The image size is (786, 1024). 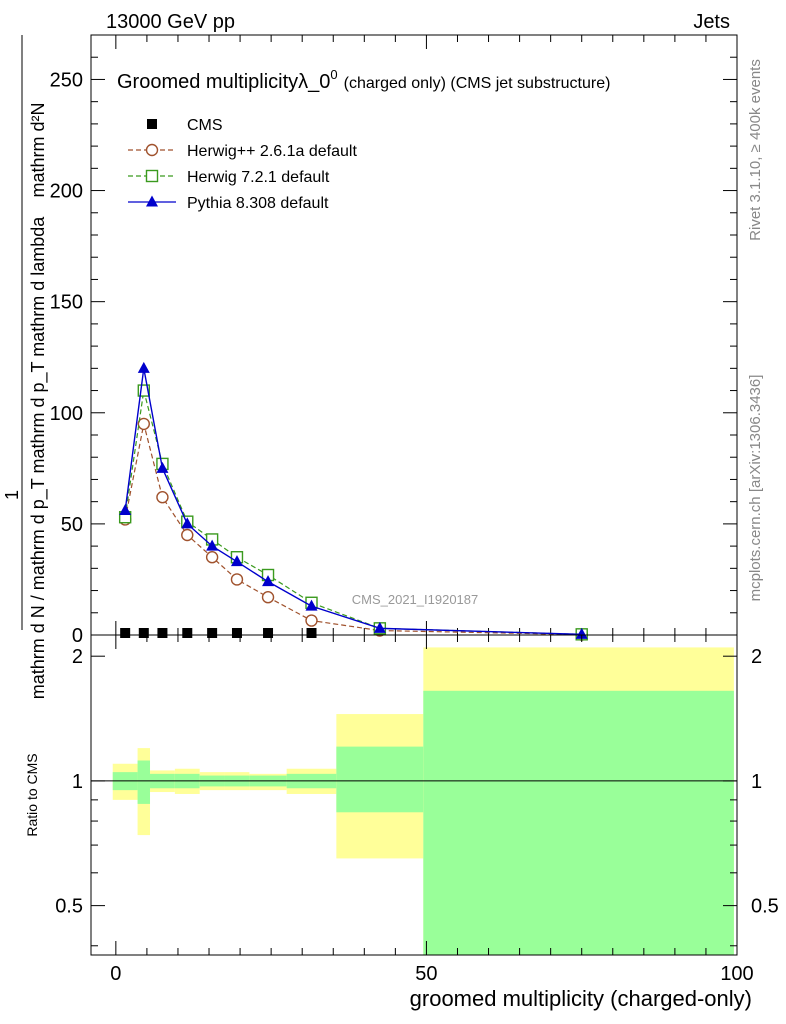 I want to click on series-line-herwig_pp, so click(x=353, y=529).